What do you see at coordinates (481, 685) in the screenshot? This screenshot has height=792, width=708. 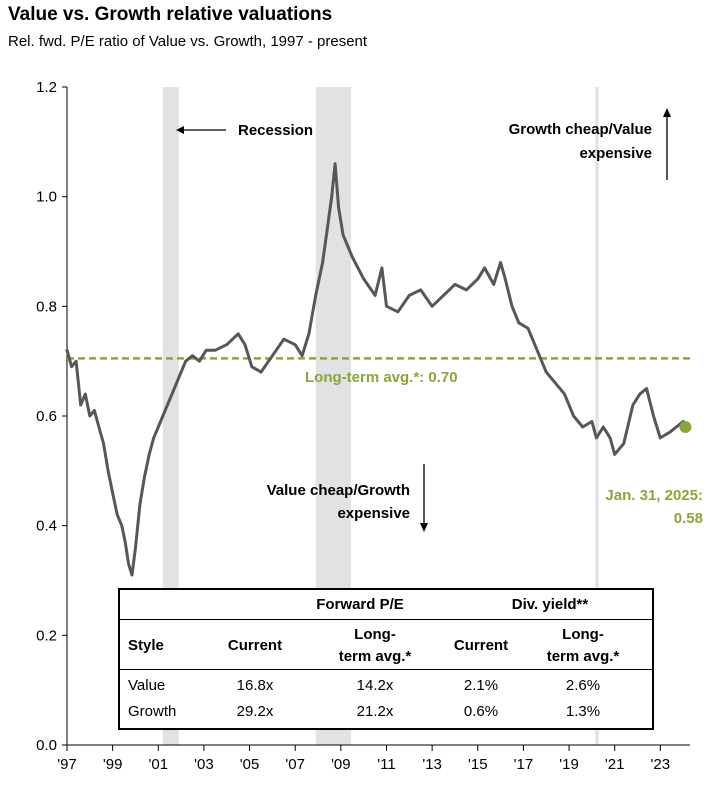 I see `table-row-value-dy-current: 2.1%` at bounding box center [481, 685].